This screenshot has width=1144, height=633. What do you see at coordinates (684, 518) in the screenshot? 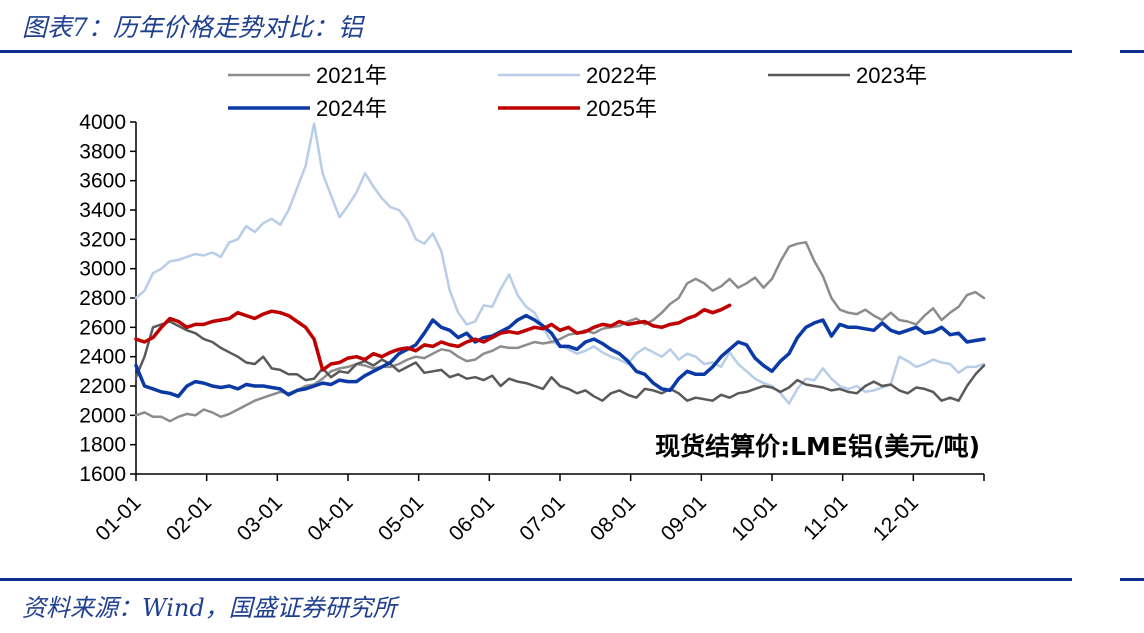
I see `x-tick-label: 09-01` at bounding box center [684, 518].